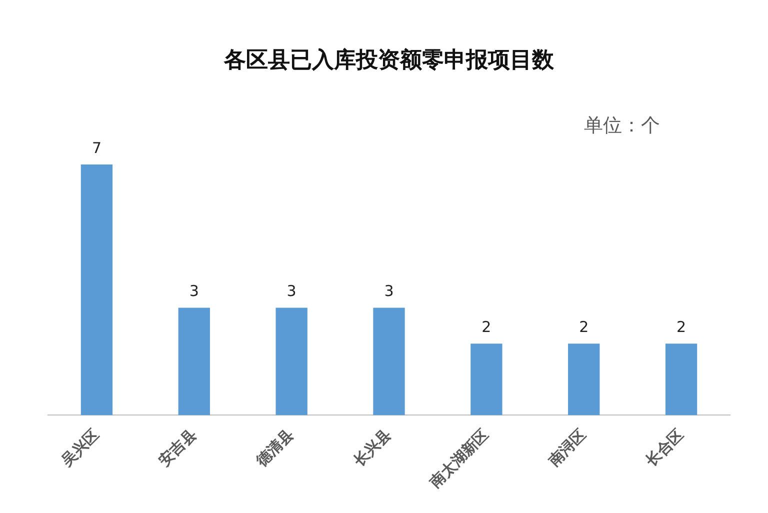  I want to click on x-tick-label: 南太湖新区, so click(459, 458).